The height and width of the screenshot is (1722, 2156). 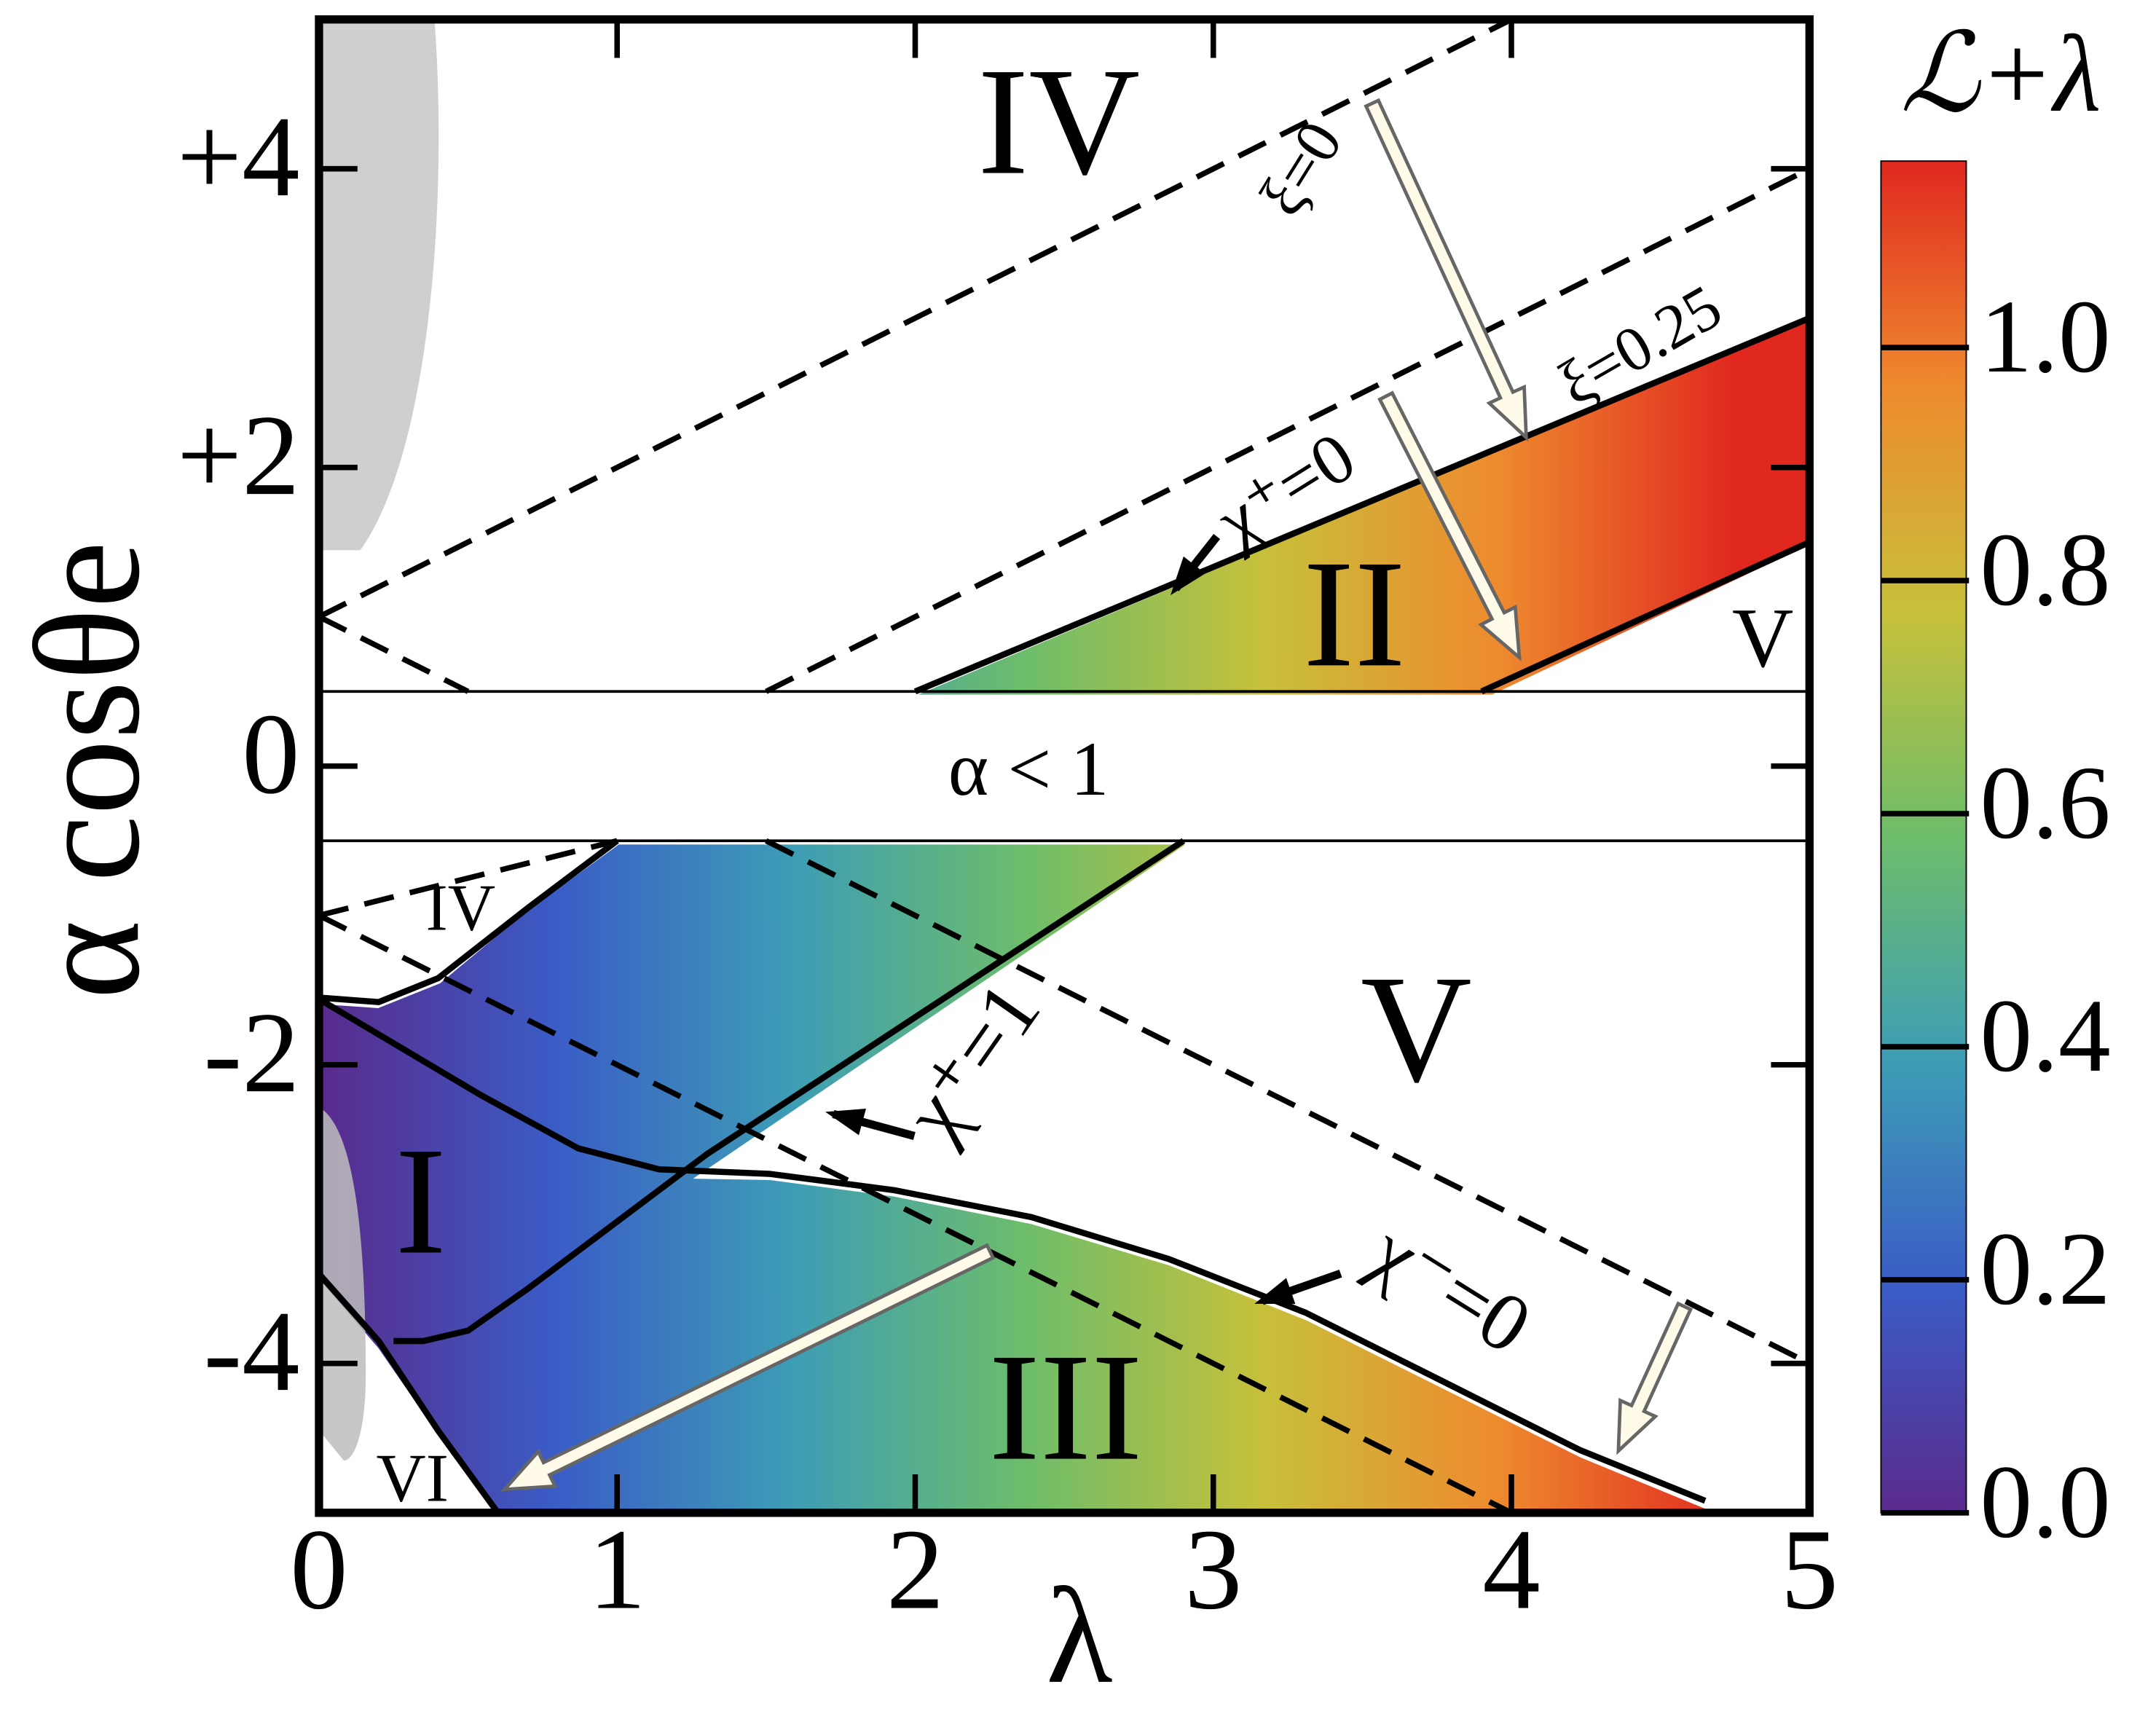 I want to click on annotation: χ⁻=0, so click(x=1450, y=1288).